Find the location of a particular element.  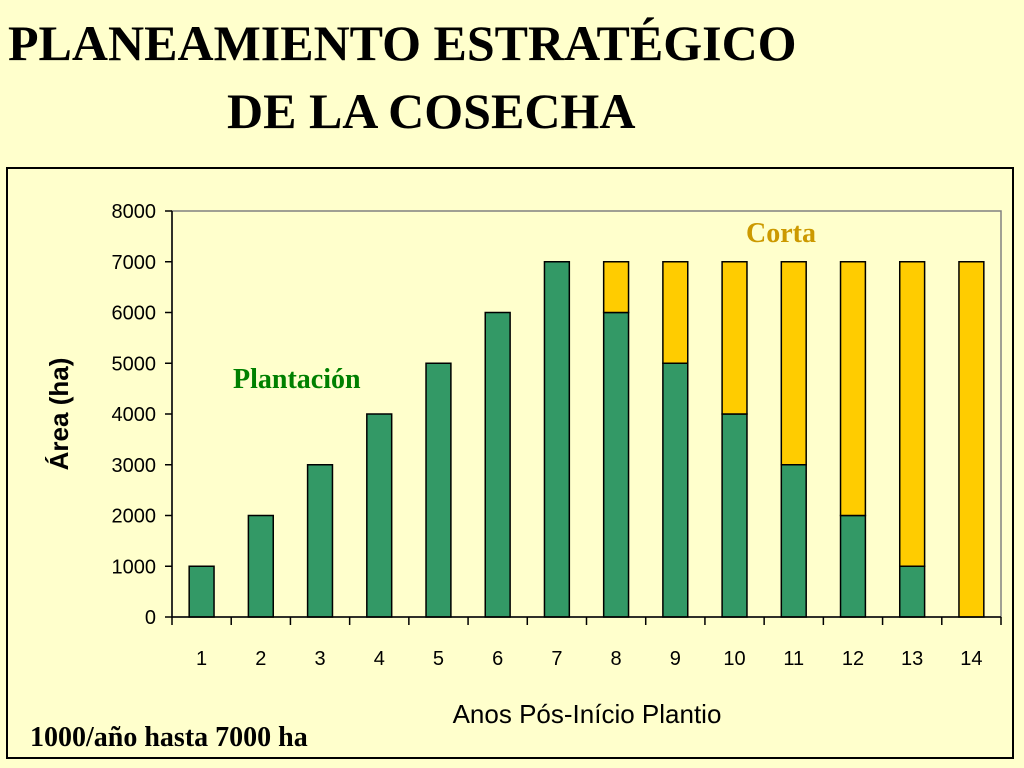

y-tick-label: 1000 is located at coordinates (134, 567).